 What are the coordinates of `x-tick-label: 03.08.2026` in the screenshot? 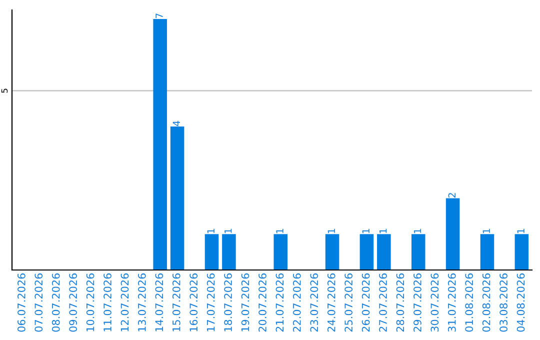 It's located at (504, 302).